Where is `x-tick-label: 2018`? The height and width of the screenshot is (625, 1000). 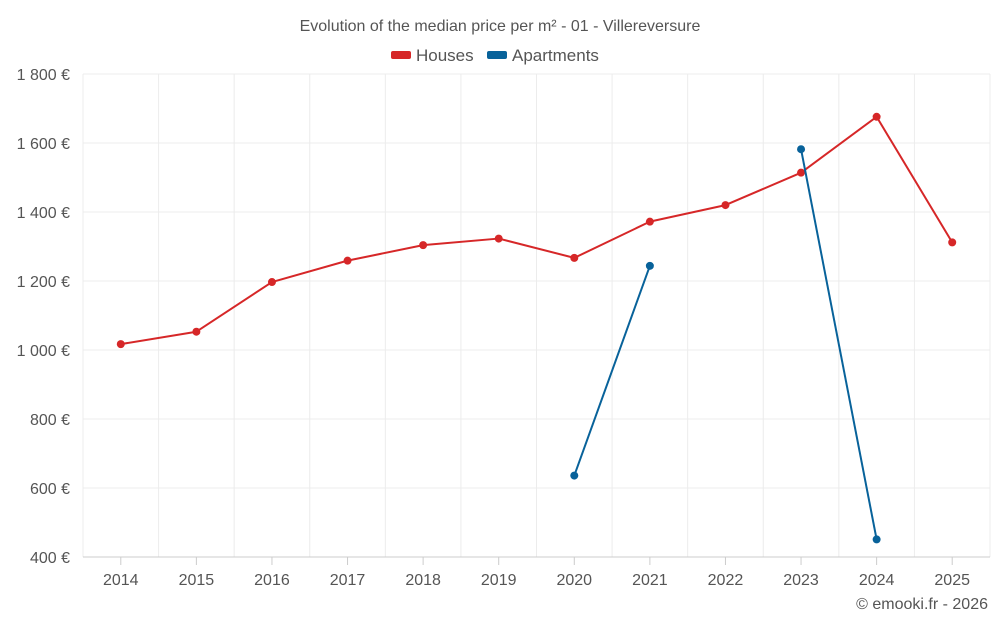 x-tick-label: 2018 is located at coordinates (423, 580).